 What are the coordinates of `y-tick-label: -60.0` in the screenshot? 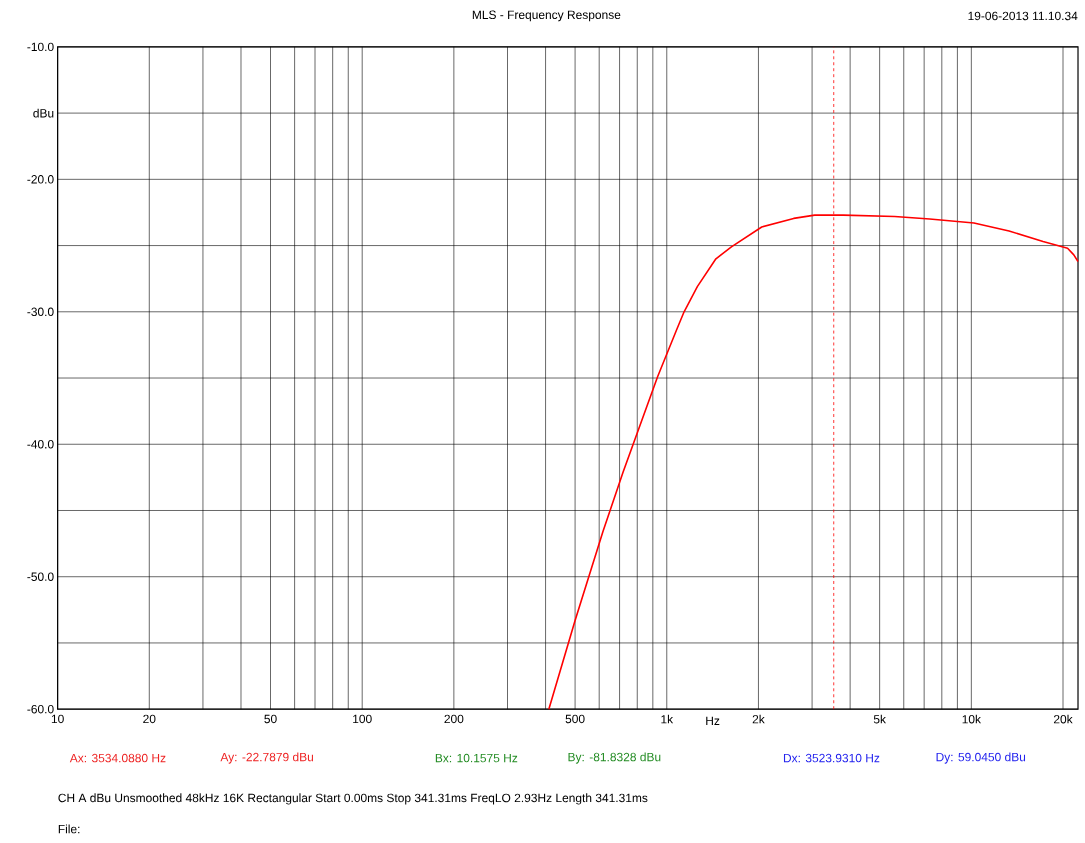 It's located at (40, 709).